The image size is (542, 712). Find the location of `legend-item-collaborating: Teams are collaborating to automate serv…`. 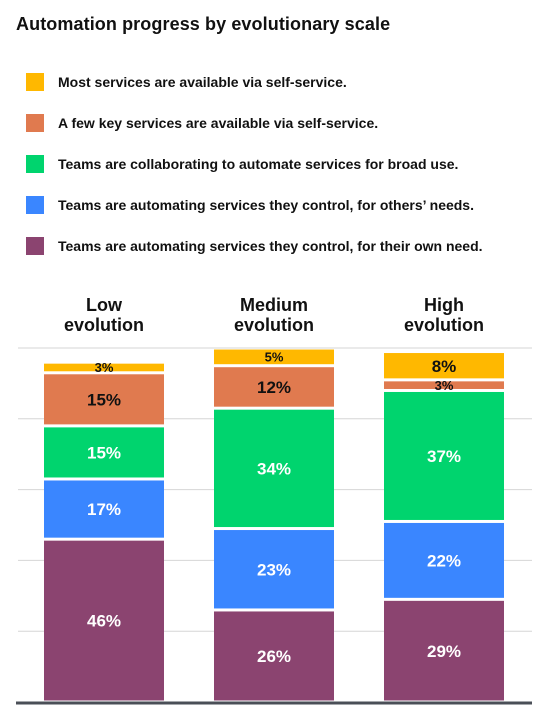

legend-item-collaborating: Teams are collaborating to automate serv… is located at coordinates (281, 164).